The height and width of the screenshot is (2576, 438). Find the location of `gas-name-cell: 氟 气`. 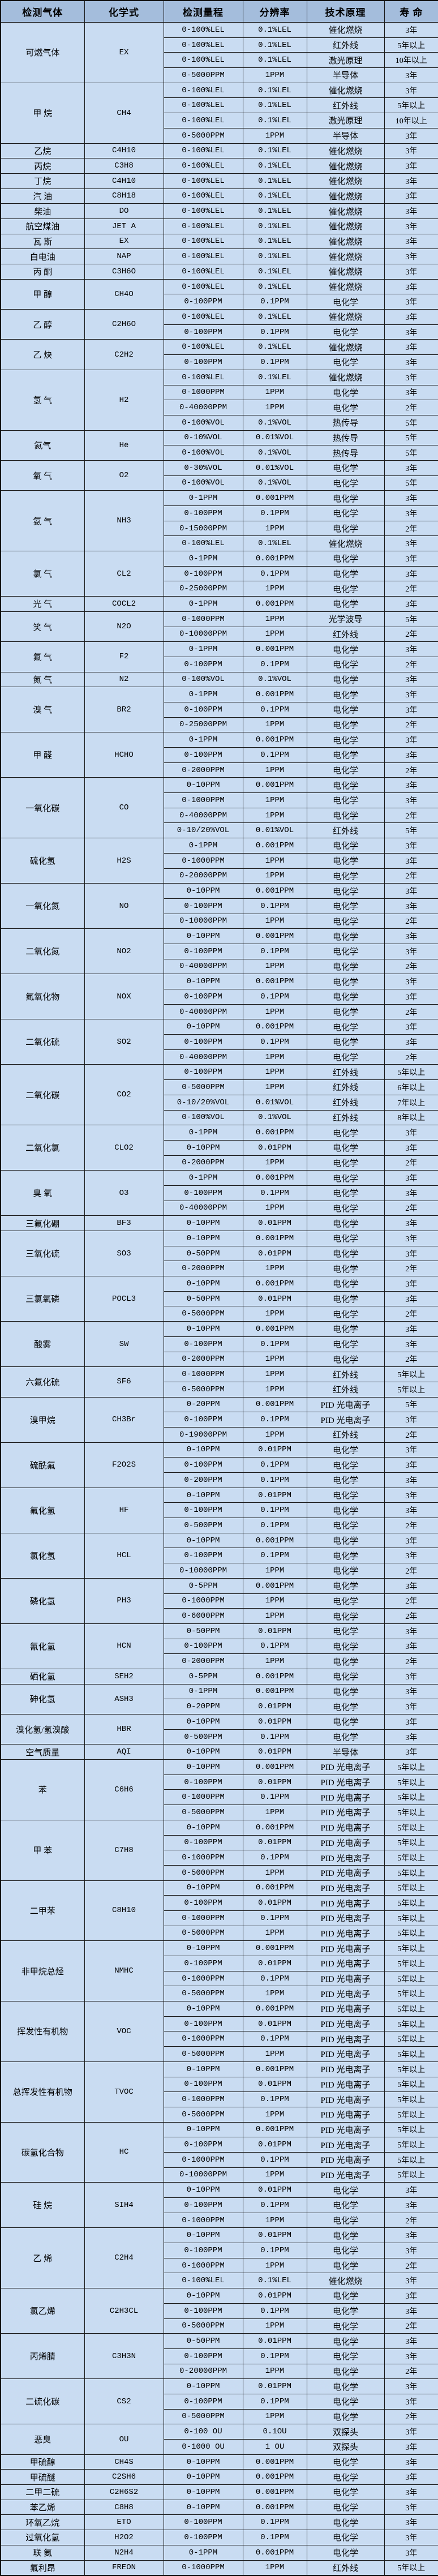

gas-name-cell: 氟 气 is located at coordinates (42, 656).